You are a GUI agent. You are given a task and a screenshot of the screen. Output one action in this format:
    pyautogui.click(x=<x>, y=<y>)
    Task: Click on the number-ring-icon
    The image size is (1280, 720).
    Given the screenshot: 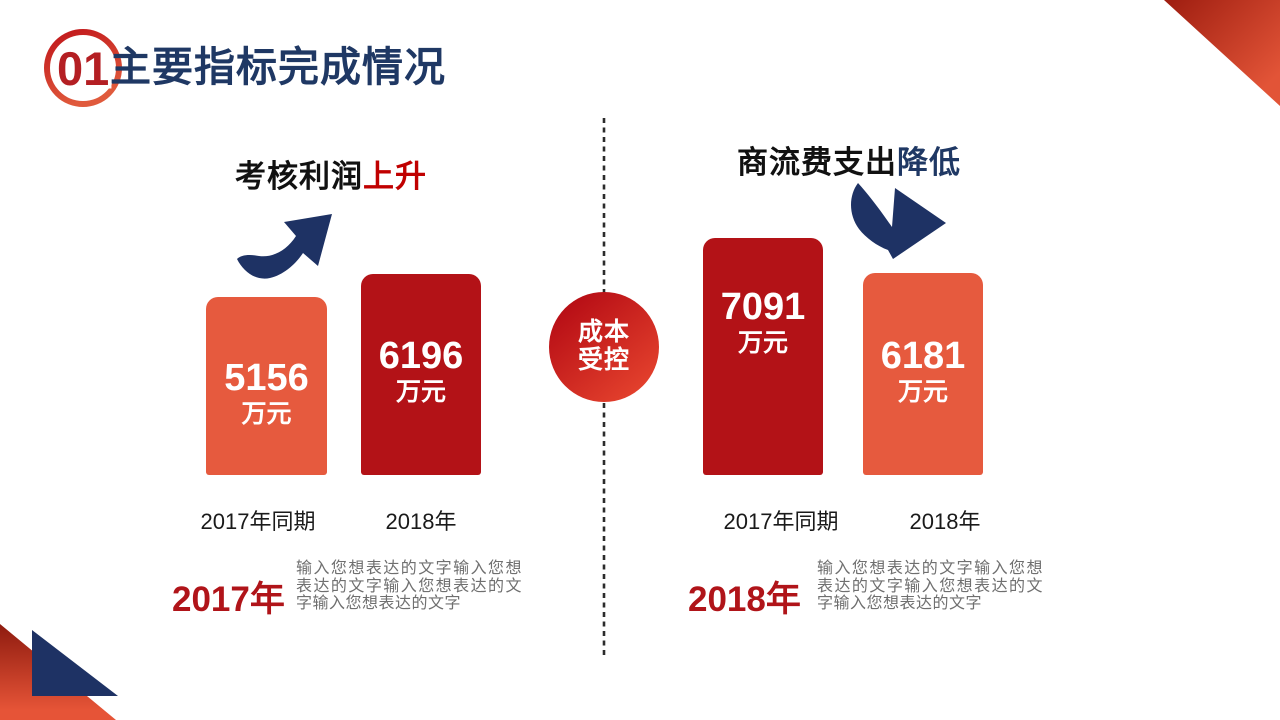 What is the action you would take?
    pyautogui.click(x=83, y=68)
    